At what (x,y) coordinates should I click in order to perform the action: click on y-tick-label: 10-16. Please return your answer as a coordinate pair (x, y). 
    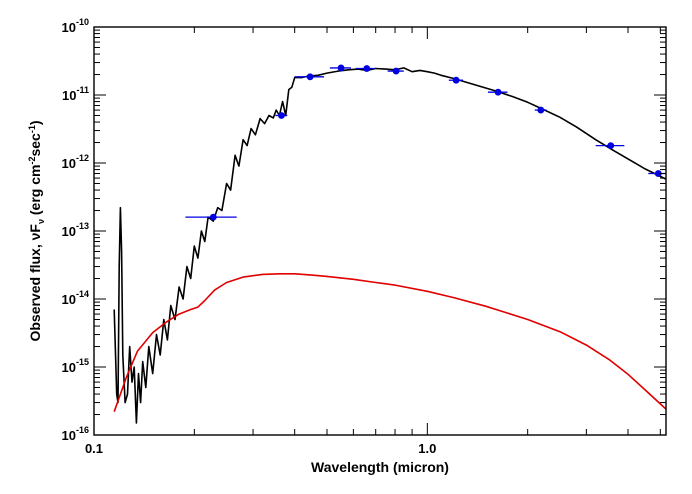
    Looking at the image, I should click on (75, 434).